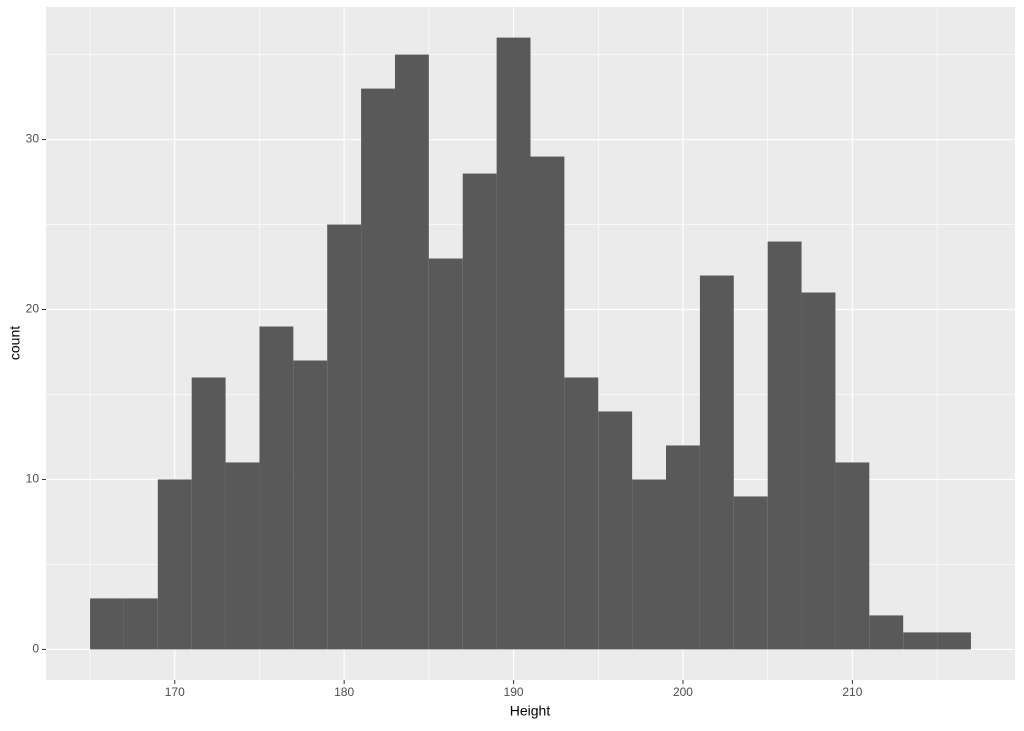 The width and height of the screenshot is (1024, 731). What do you see at coordinates (33, 139) in the screenshot?
I see `y-tick-label: 30` at bounding box center [33, 139].